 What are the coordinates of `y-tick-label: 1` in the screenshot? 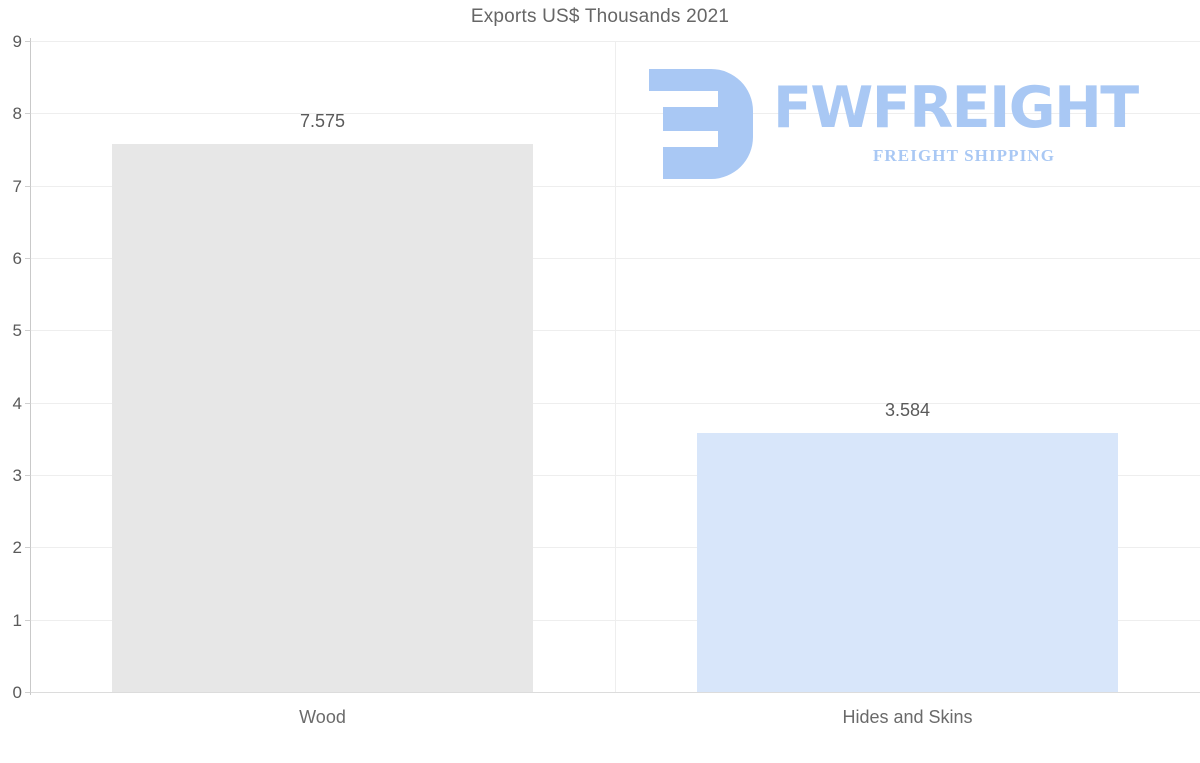 It's located at (17, 620).